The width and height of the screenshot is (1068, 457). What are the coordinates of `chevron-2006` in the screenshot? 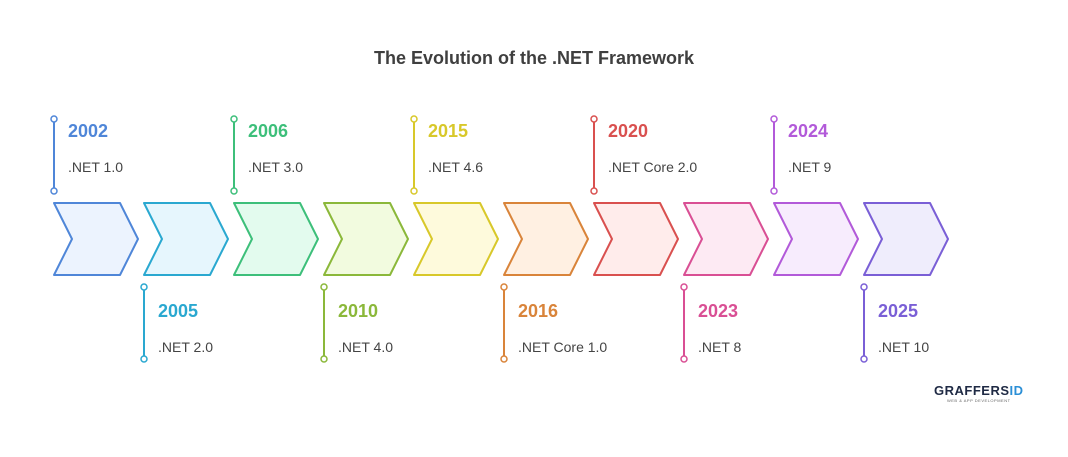 It's located at (276, 239).